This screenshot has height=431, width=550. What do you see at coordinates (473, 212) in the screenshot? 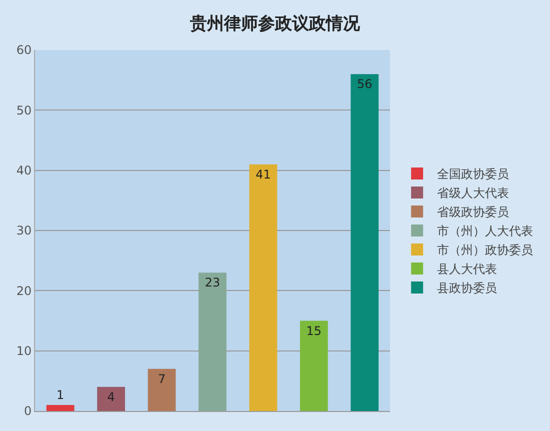
I see `legend-label: 省级政协委员` at bounding box center [473, 212].